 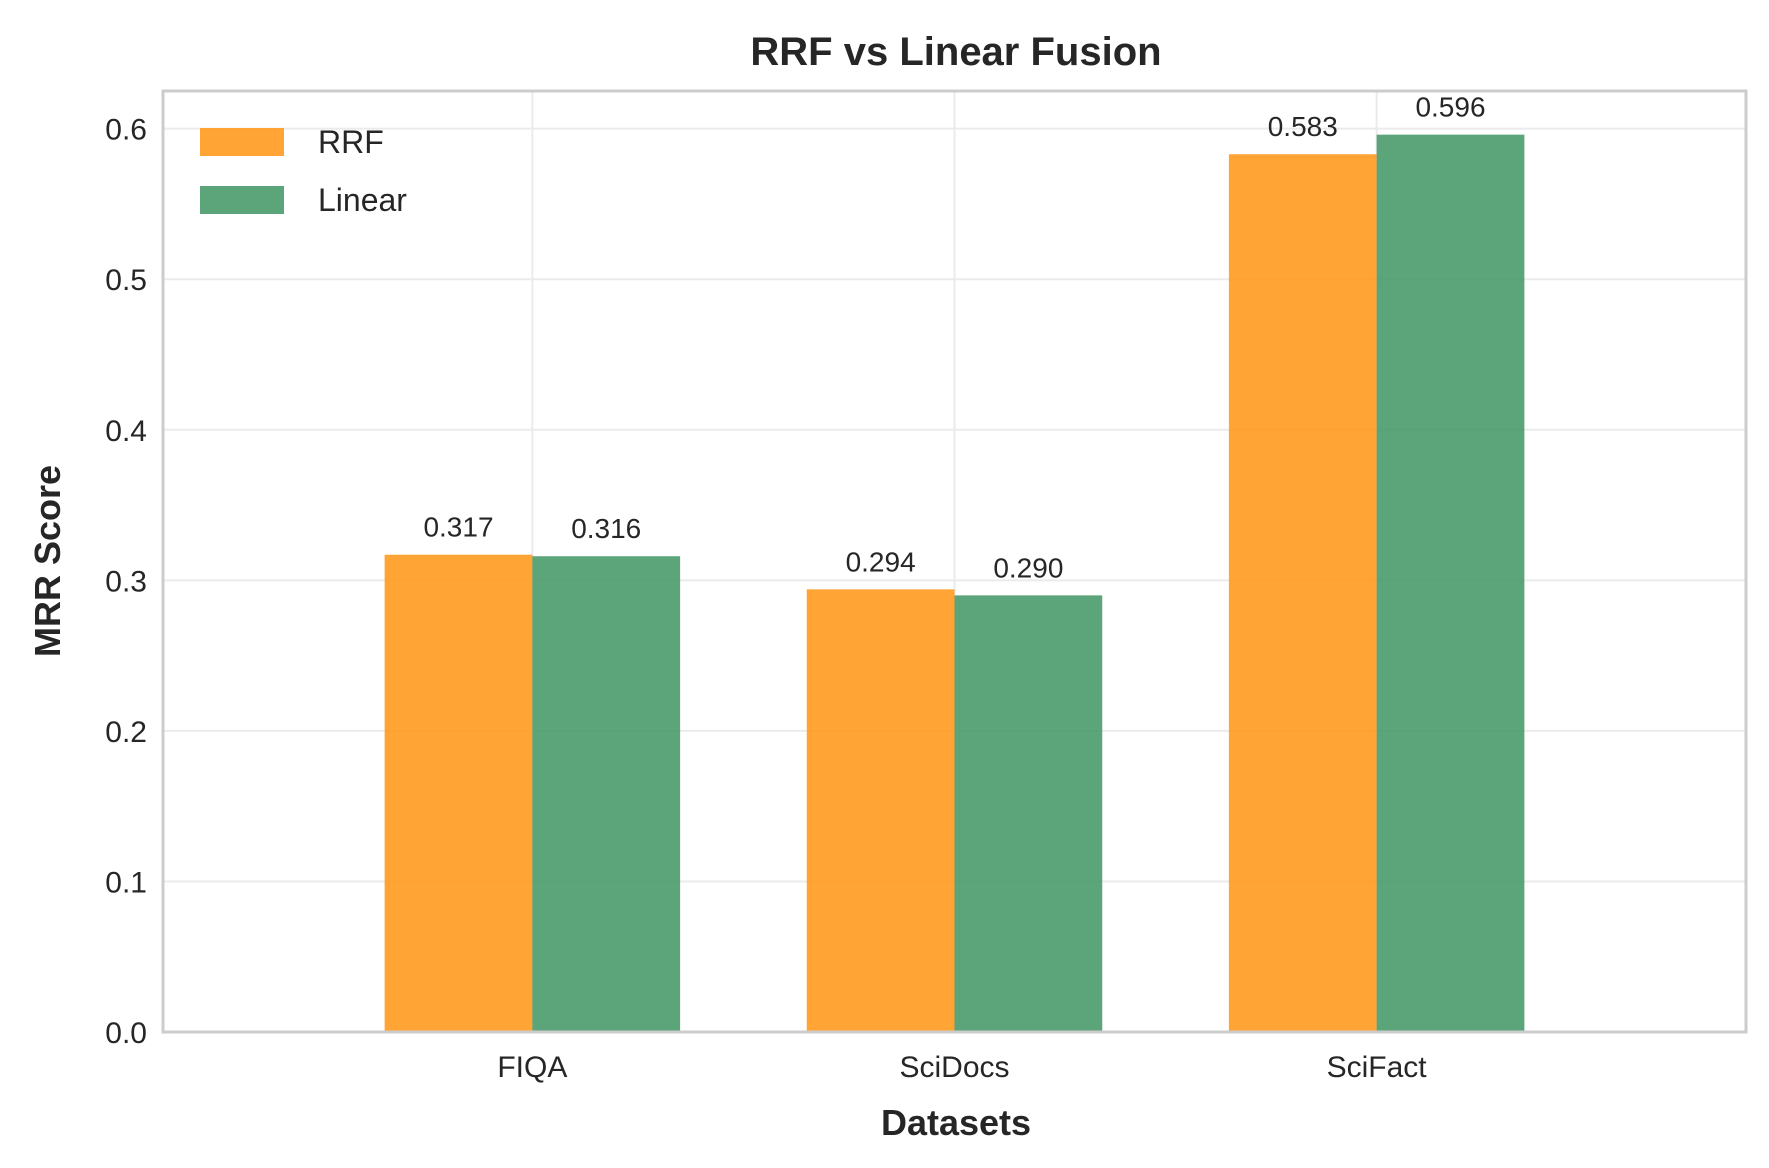 I want to click on bar-rrf-fiqa, so click(x=458, y=793).